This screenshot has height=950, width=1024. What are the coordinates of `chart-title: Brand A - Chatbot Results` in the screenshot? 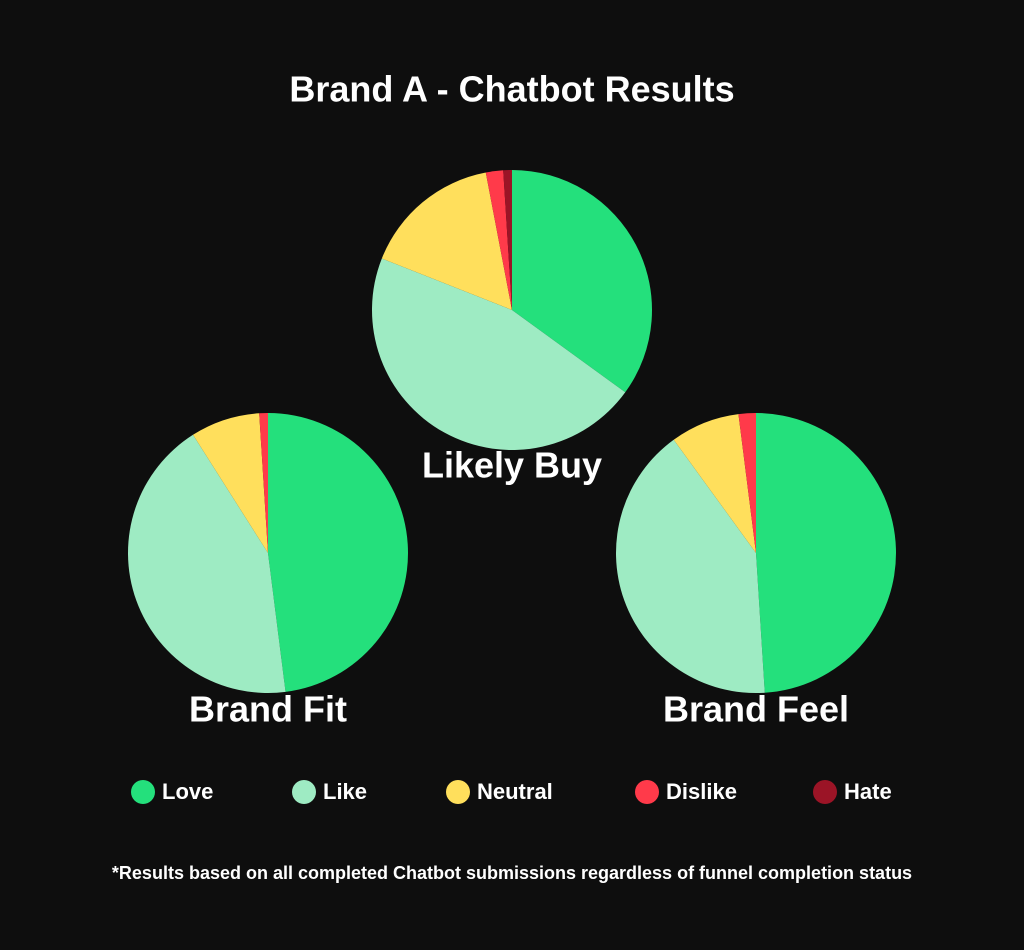 It's located at (511, 89).